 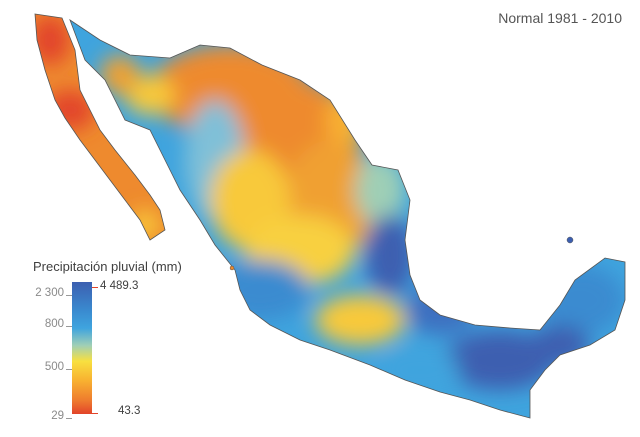 What do you see at coordinates (82, 348) in the screenshot?
I see `legend-color-bar` at bounding box center [82, 348].